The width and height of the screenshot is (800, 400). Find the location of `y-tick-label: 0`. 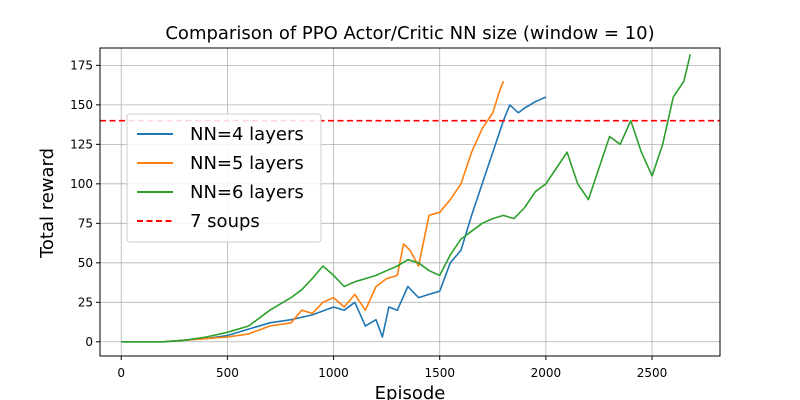

y-tick-label: 0 is located at coordinates (89, 342).